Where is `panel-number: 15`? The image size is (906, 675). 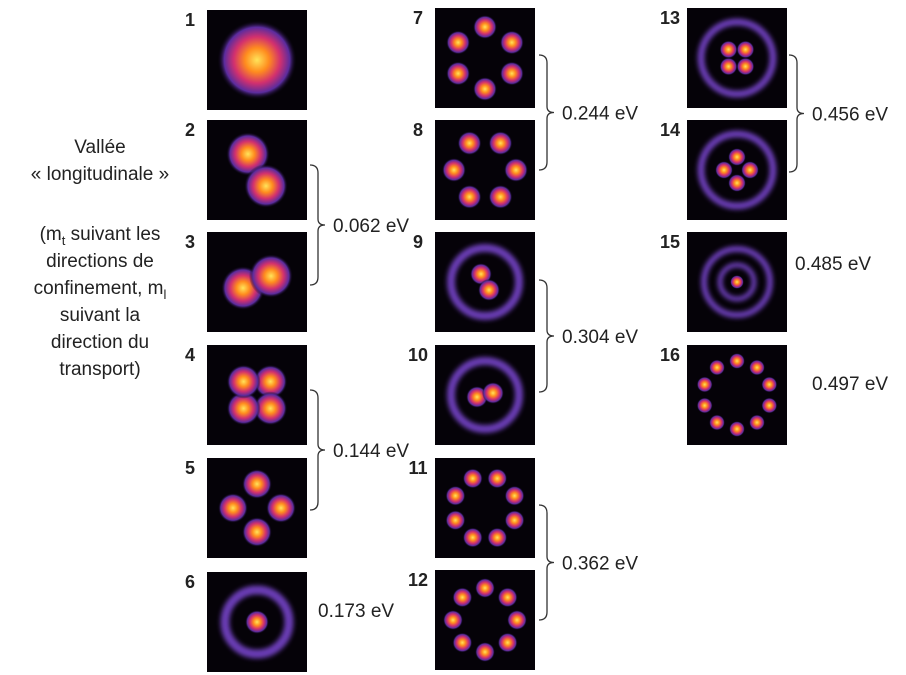 panel-number: 15 is located at coordinates (670, 242).